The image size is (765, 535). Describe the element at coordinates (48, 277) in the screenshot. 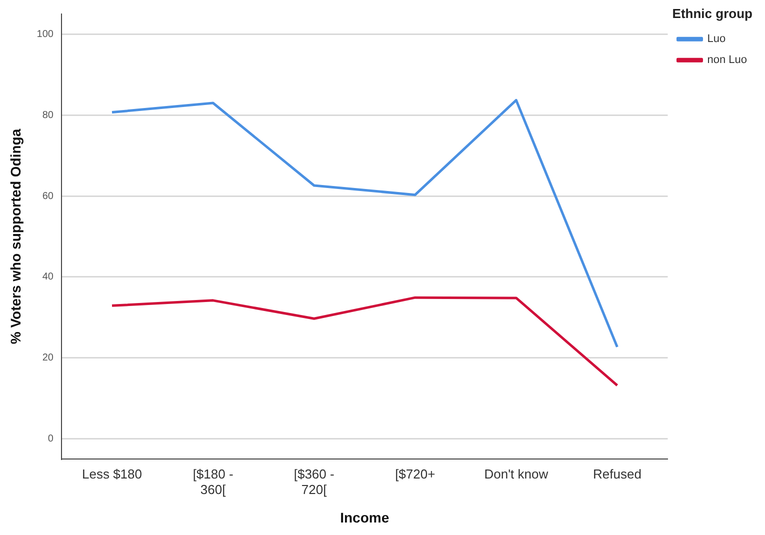

I see `y-tick-label: 40` at that location.